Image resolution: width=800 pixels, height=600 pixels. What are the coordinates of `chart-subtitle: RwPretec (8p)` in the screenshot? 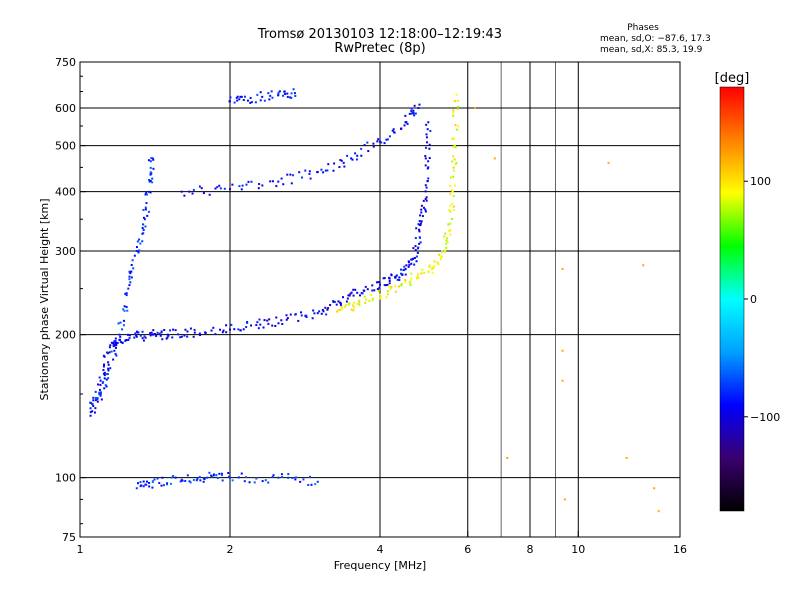 It's located at (380, 48).